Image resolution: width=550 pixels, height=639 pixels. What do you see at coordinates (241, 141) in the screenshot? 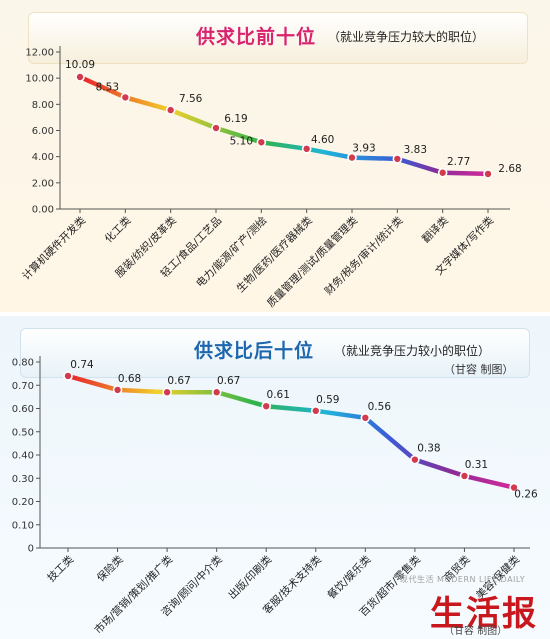
I see `top-data-label: 5.10` at bounding box center [241, 141].